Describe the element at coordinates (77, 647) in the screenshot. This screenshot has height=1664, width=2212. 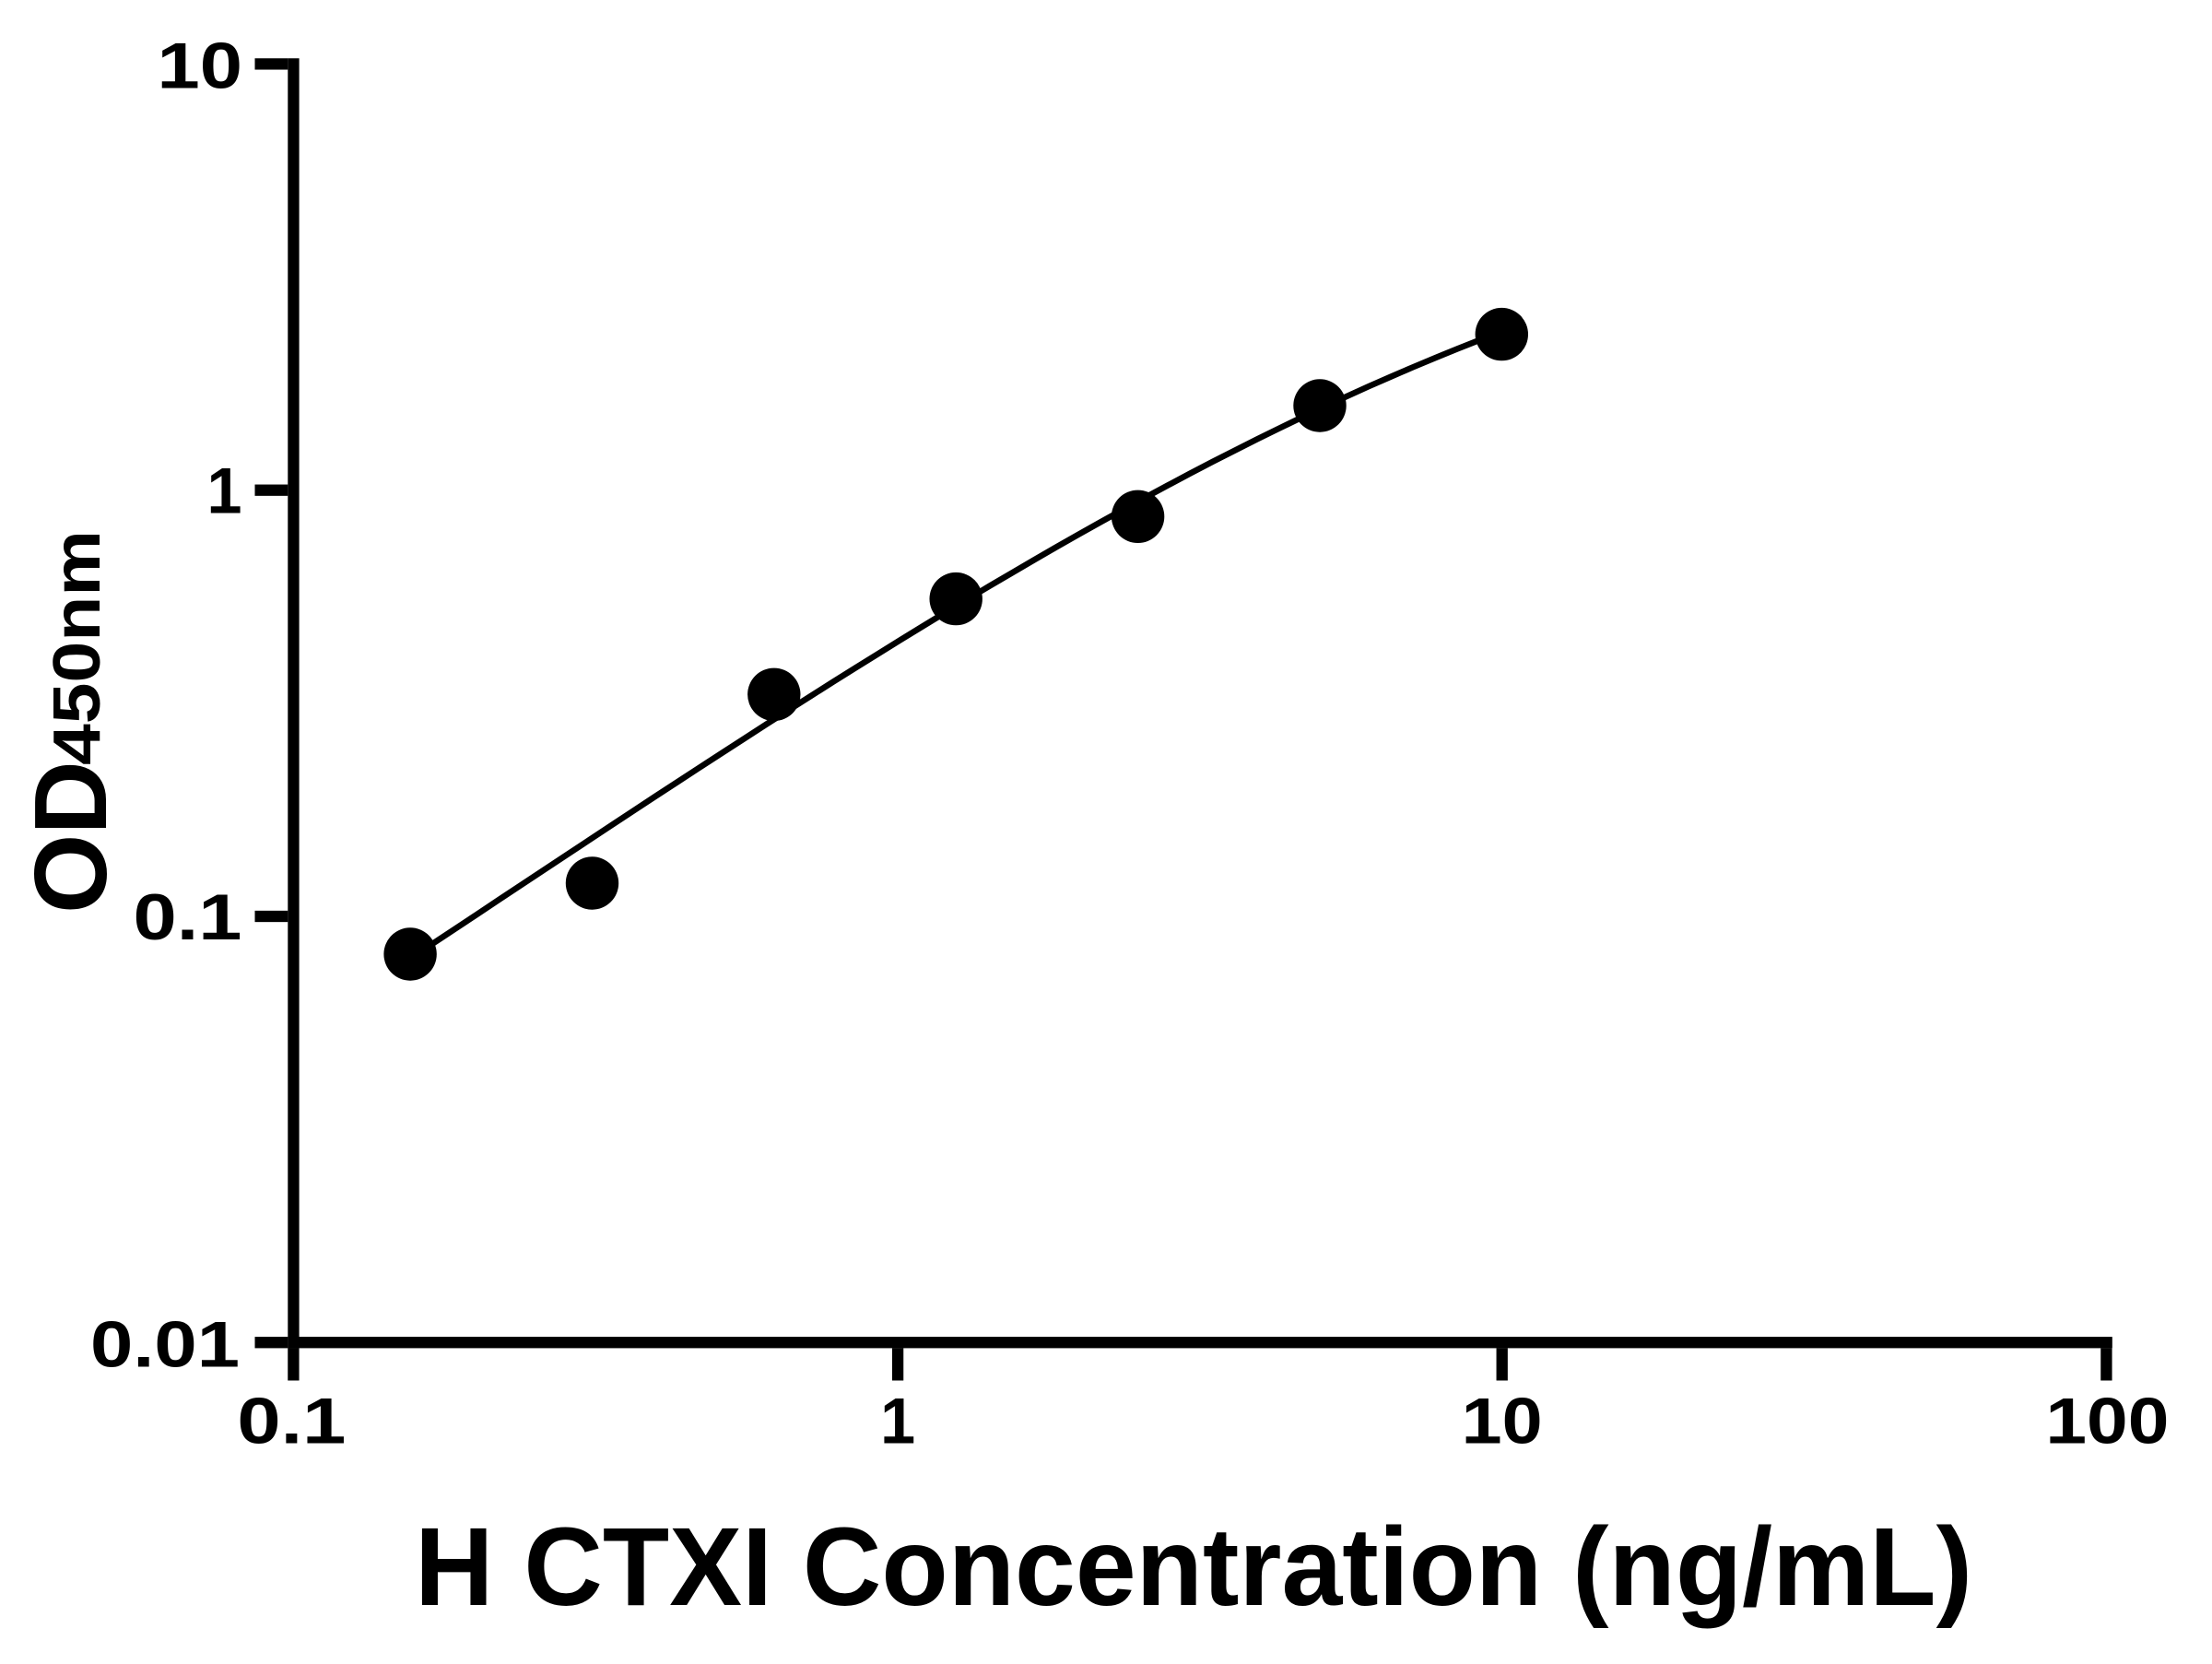
I see `svg-text: 450nm` at that location.